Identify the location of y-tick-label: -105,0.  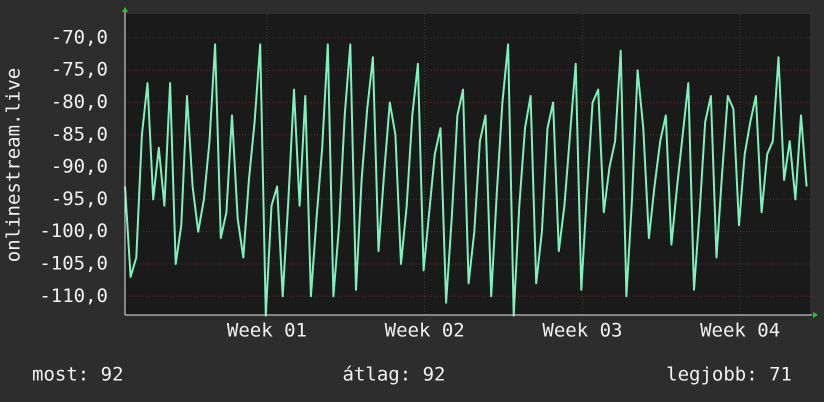
(73, 263).